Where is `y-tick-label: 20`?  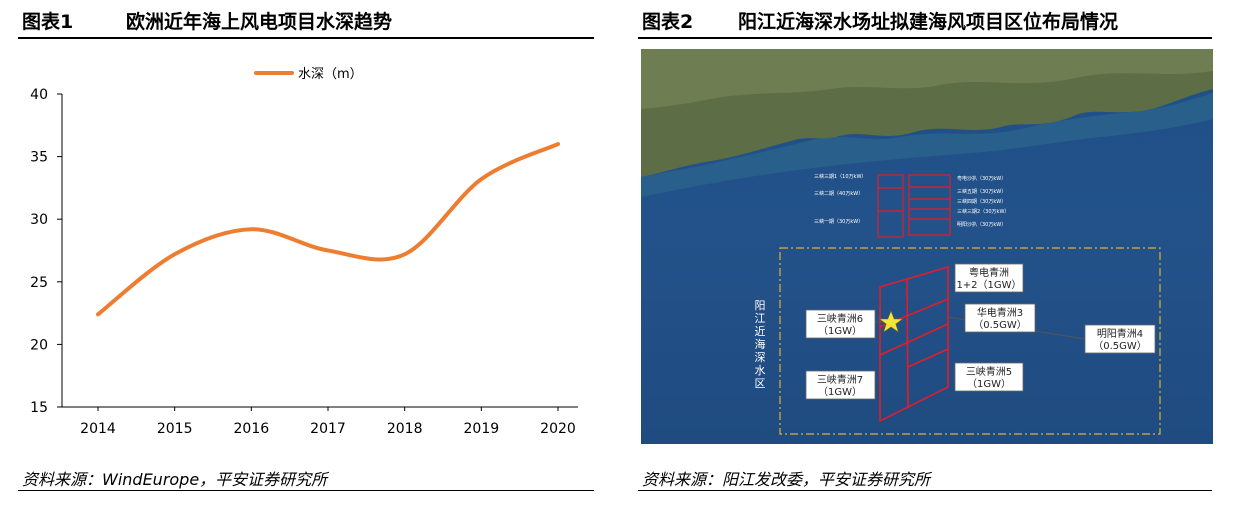 y-tick-label: 20 is located at coordinates (39, 345).